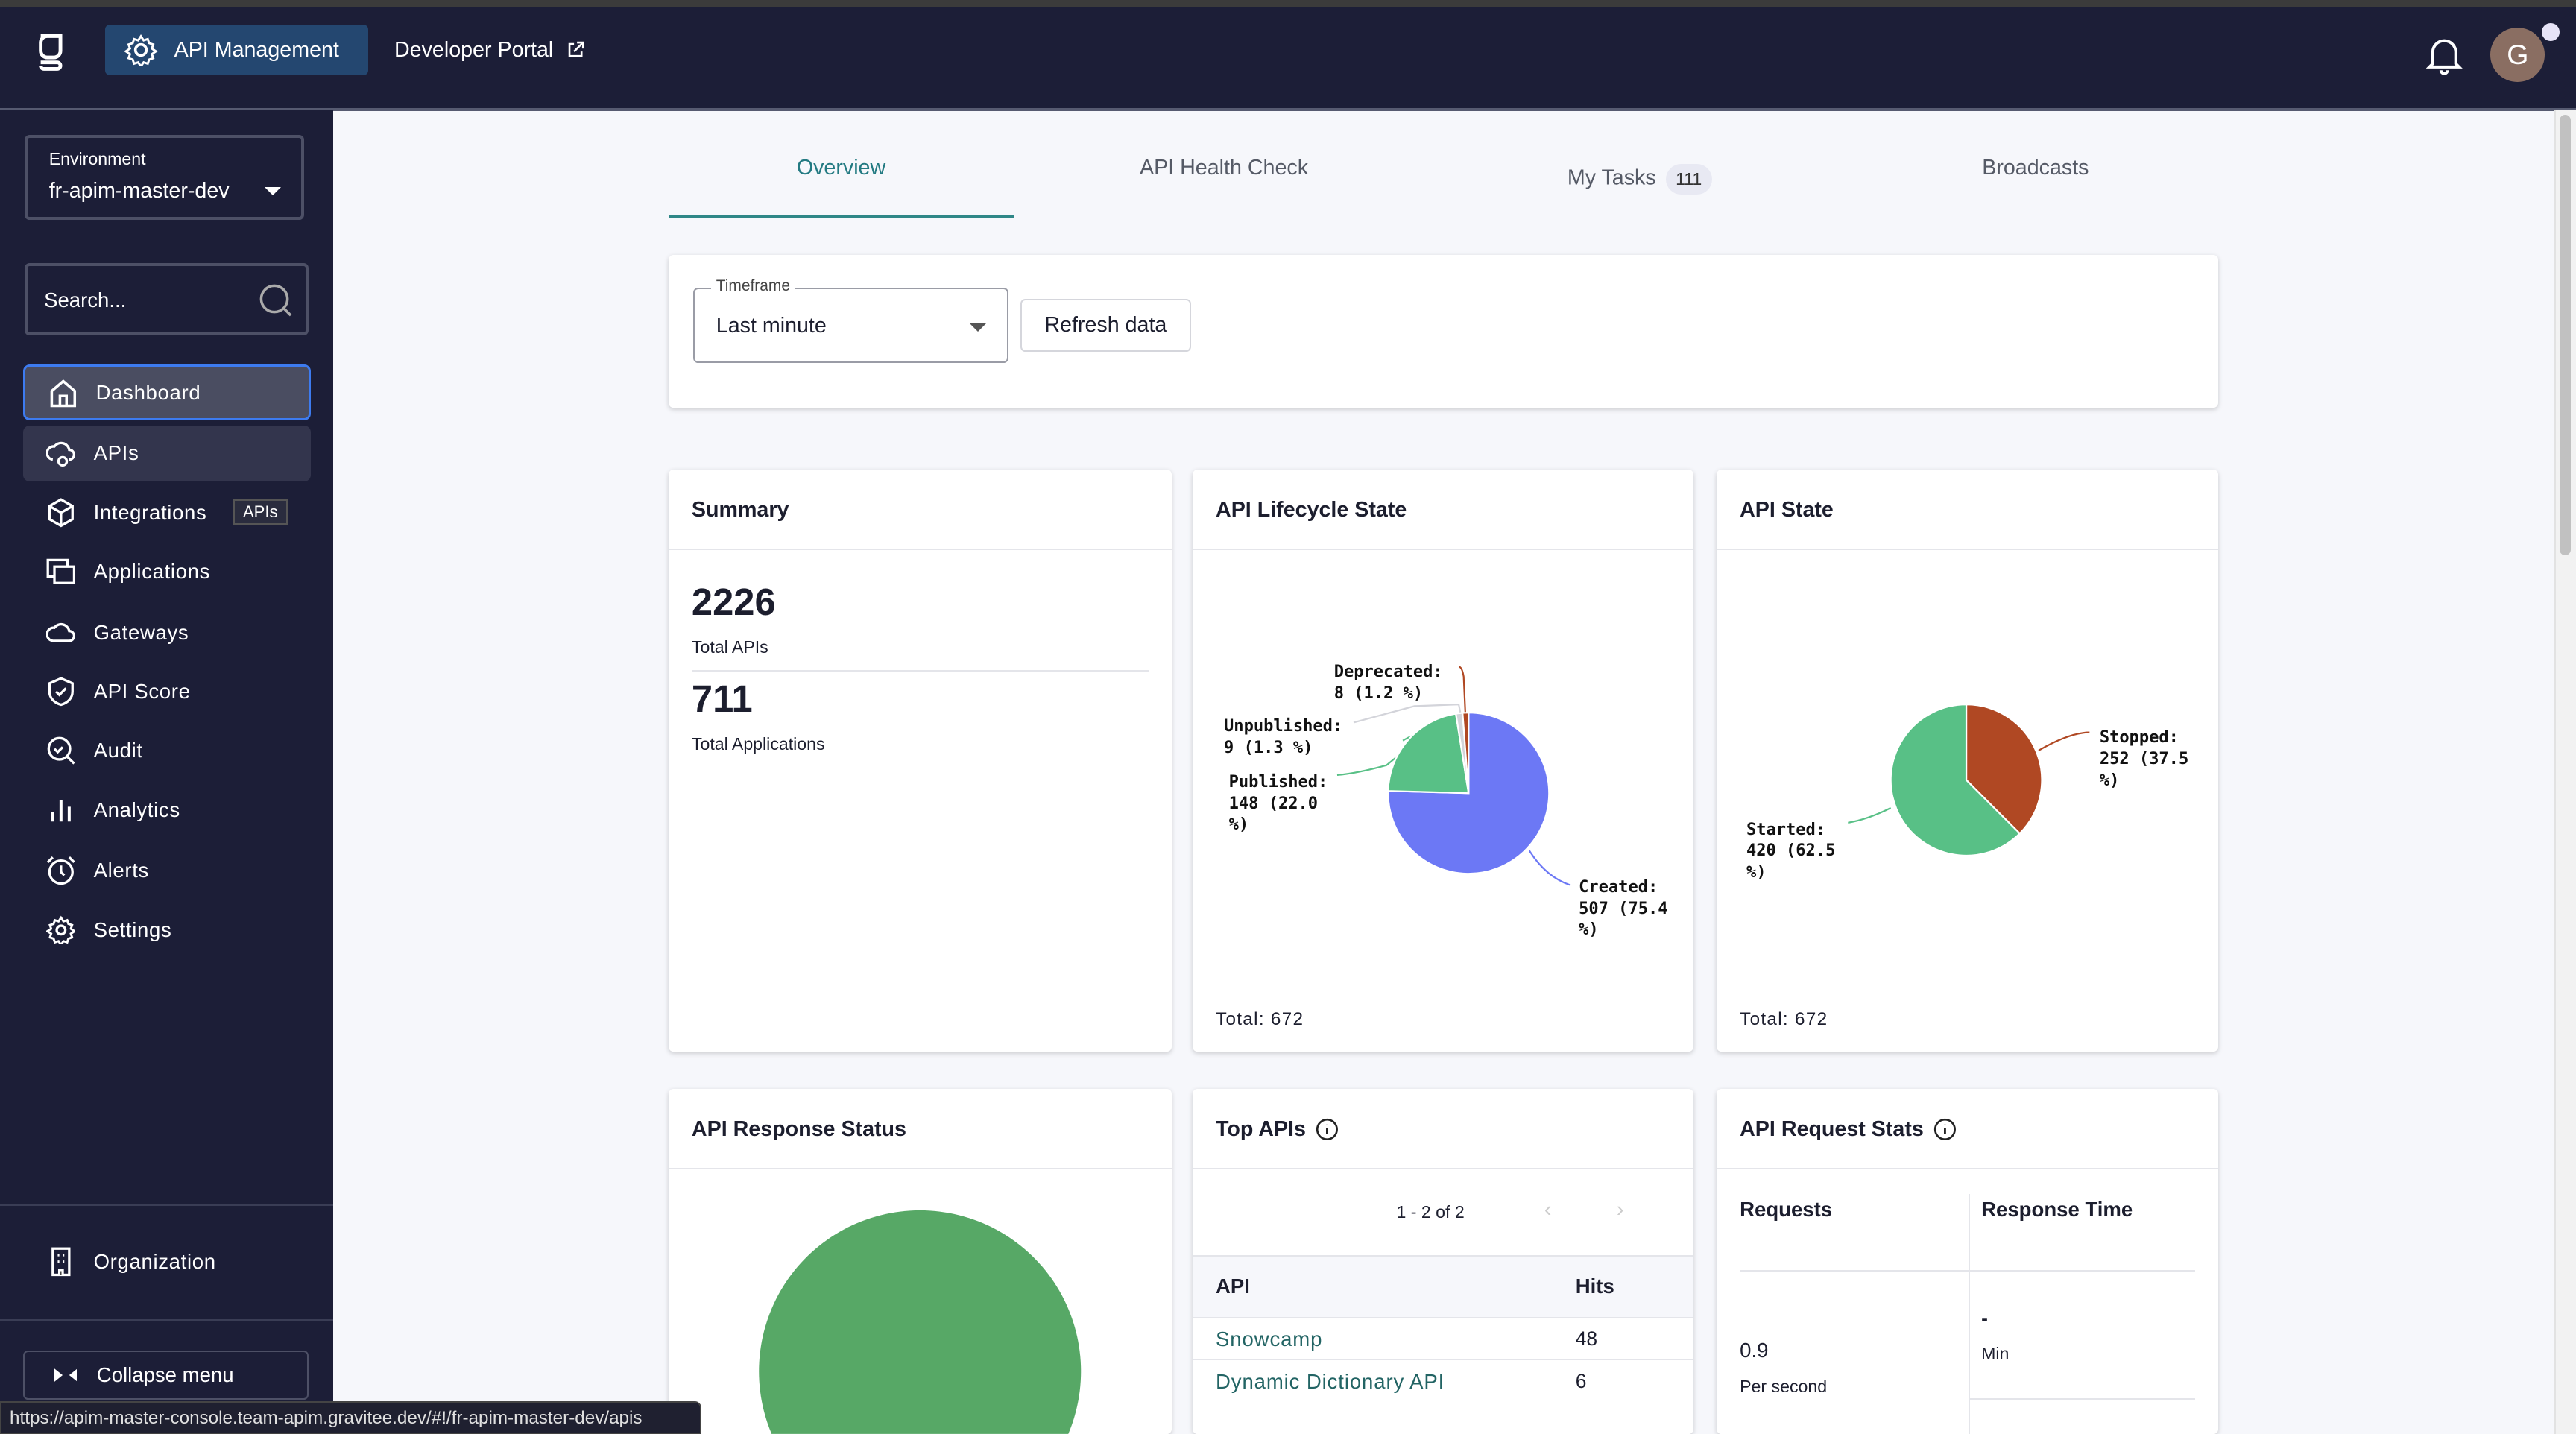 This screenshot has width=2576, height=1434. What do you see at coordinates (1581, 1381) in the screenshot?
I see `hits-value: 6` at bounding box center [1581, 1381].